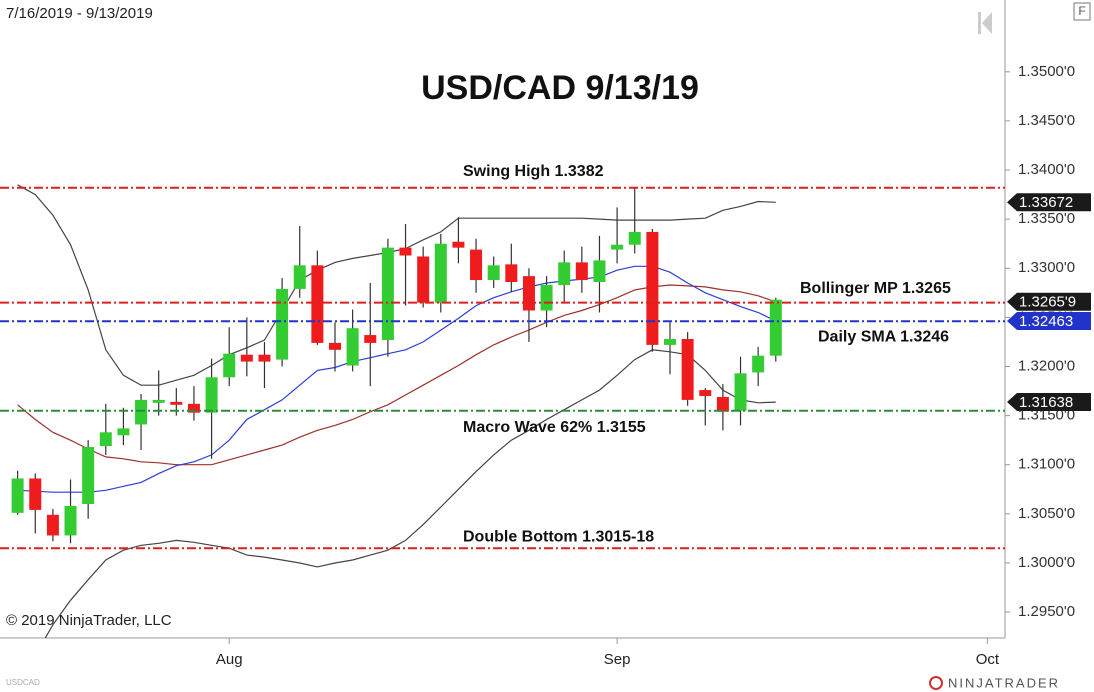 The height and width of the screenshot is (692, 1094). I want to click on y-tick-label: 1.3000'0, so click(1046, 562).